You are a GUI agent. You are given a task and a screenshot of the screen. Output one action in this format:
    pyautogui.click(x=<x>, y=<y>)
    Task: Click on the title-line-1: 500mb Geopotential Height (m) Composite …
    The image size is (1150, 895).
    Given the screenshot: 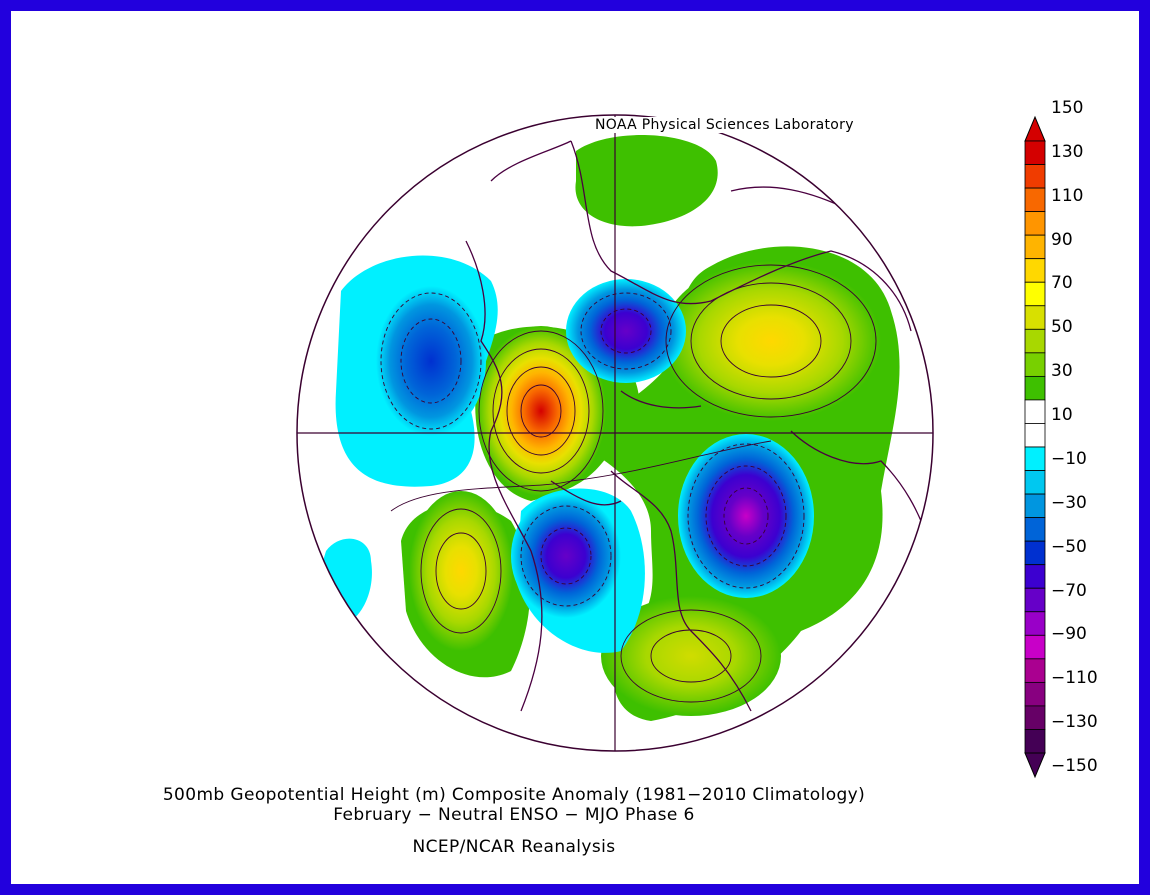 What is the action you would take?
    pyautogui.click(x=514, y=795)
    